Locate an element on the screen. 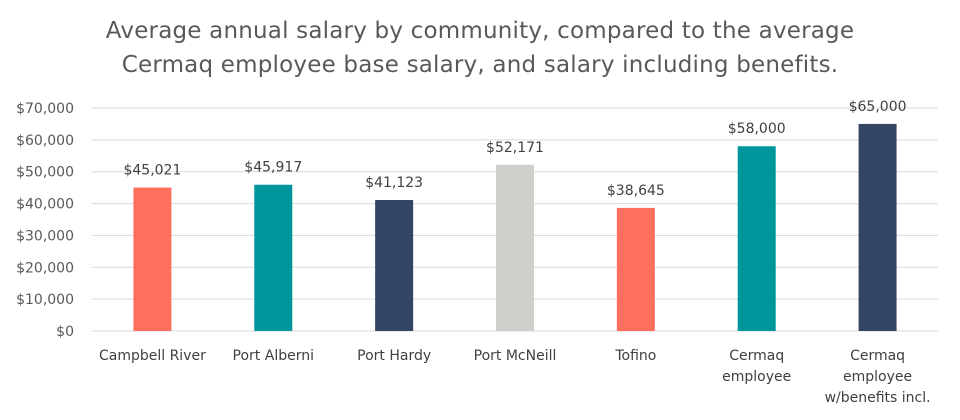 This screenshot has height=420, width=960. x-tick-label: Cermaq employee is located at coordinates (756, 366).